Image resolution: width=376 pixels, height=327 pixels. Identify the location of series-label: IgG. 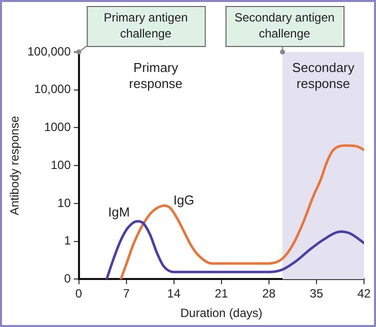
(183, 200).